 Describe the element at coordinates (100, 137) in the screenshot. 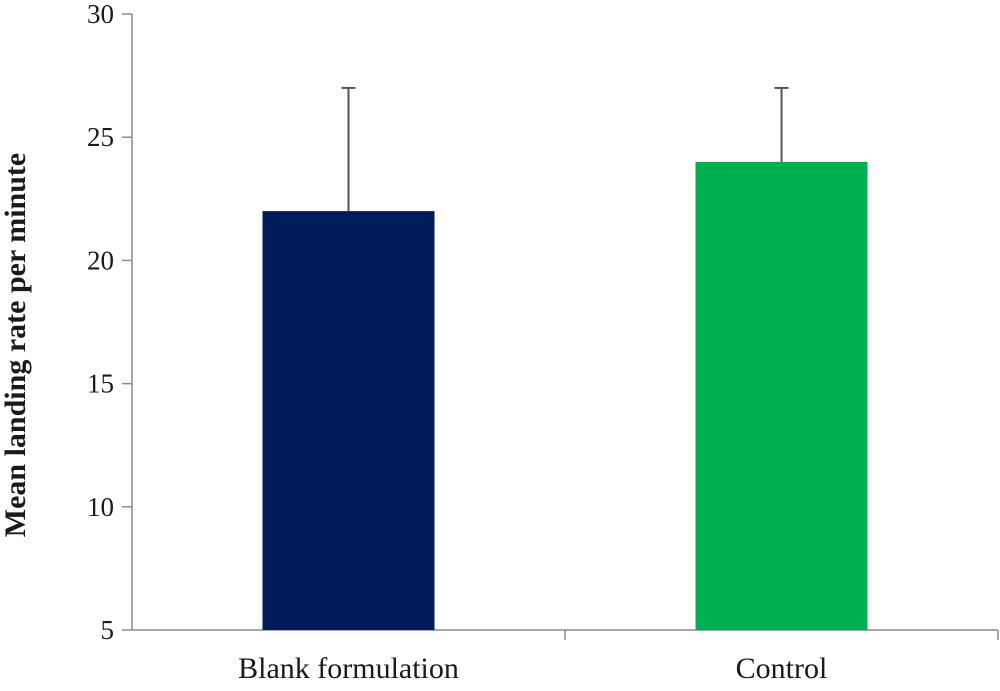

I see `y-tick-label: 25` at that location.